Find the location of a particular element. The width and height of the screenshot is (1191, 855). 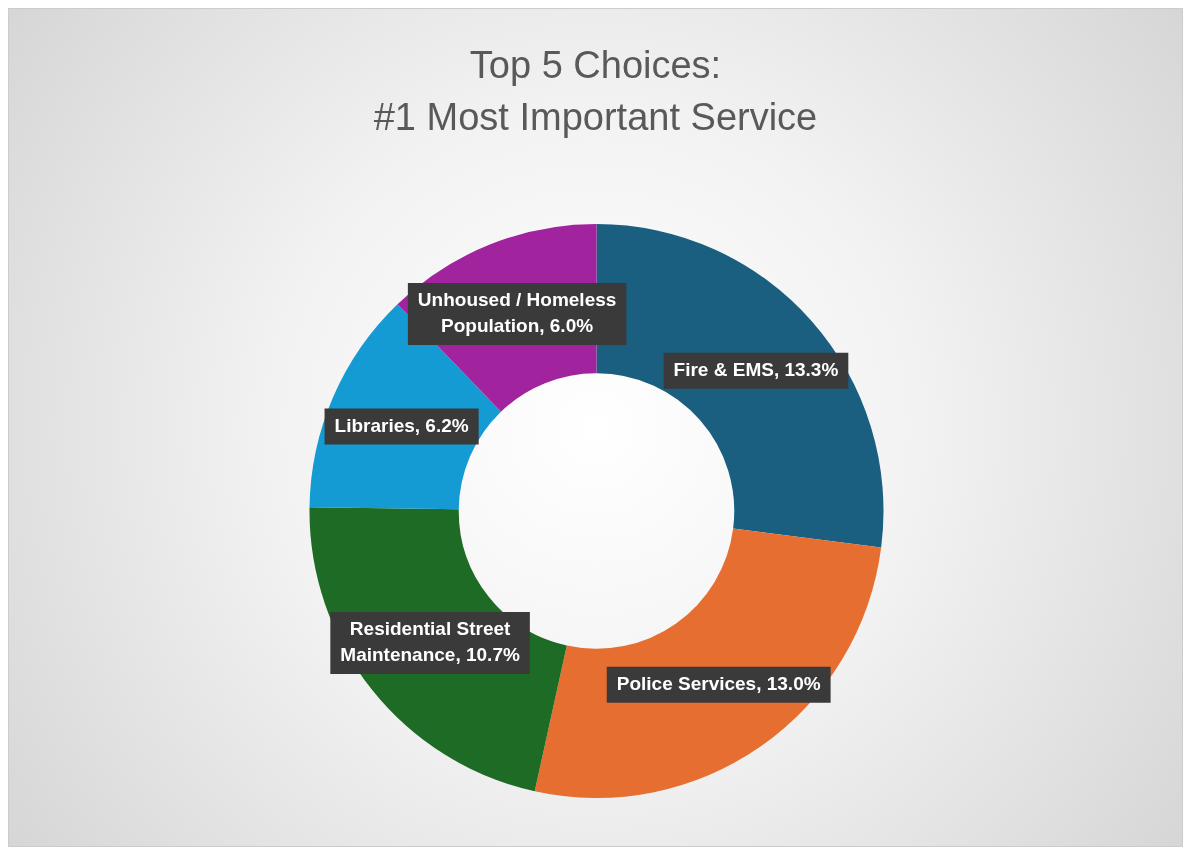

chart-title: Top 5 Choices: #1 Most Important Service is located at coordinates (595, 91).